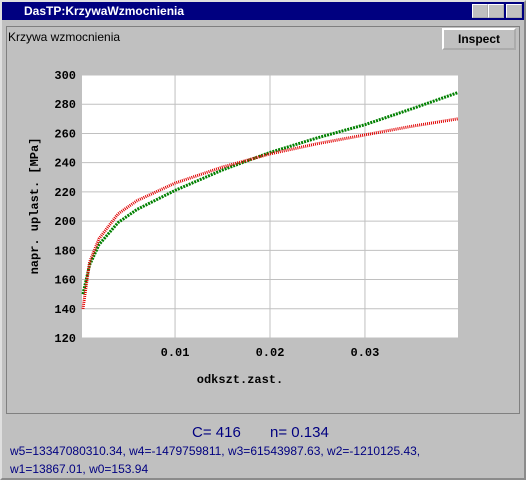 This screenshot has height=480, width=526. I want to click on y-tick-label: 200, so click(65, 222).